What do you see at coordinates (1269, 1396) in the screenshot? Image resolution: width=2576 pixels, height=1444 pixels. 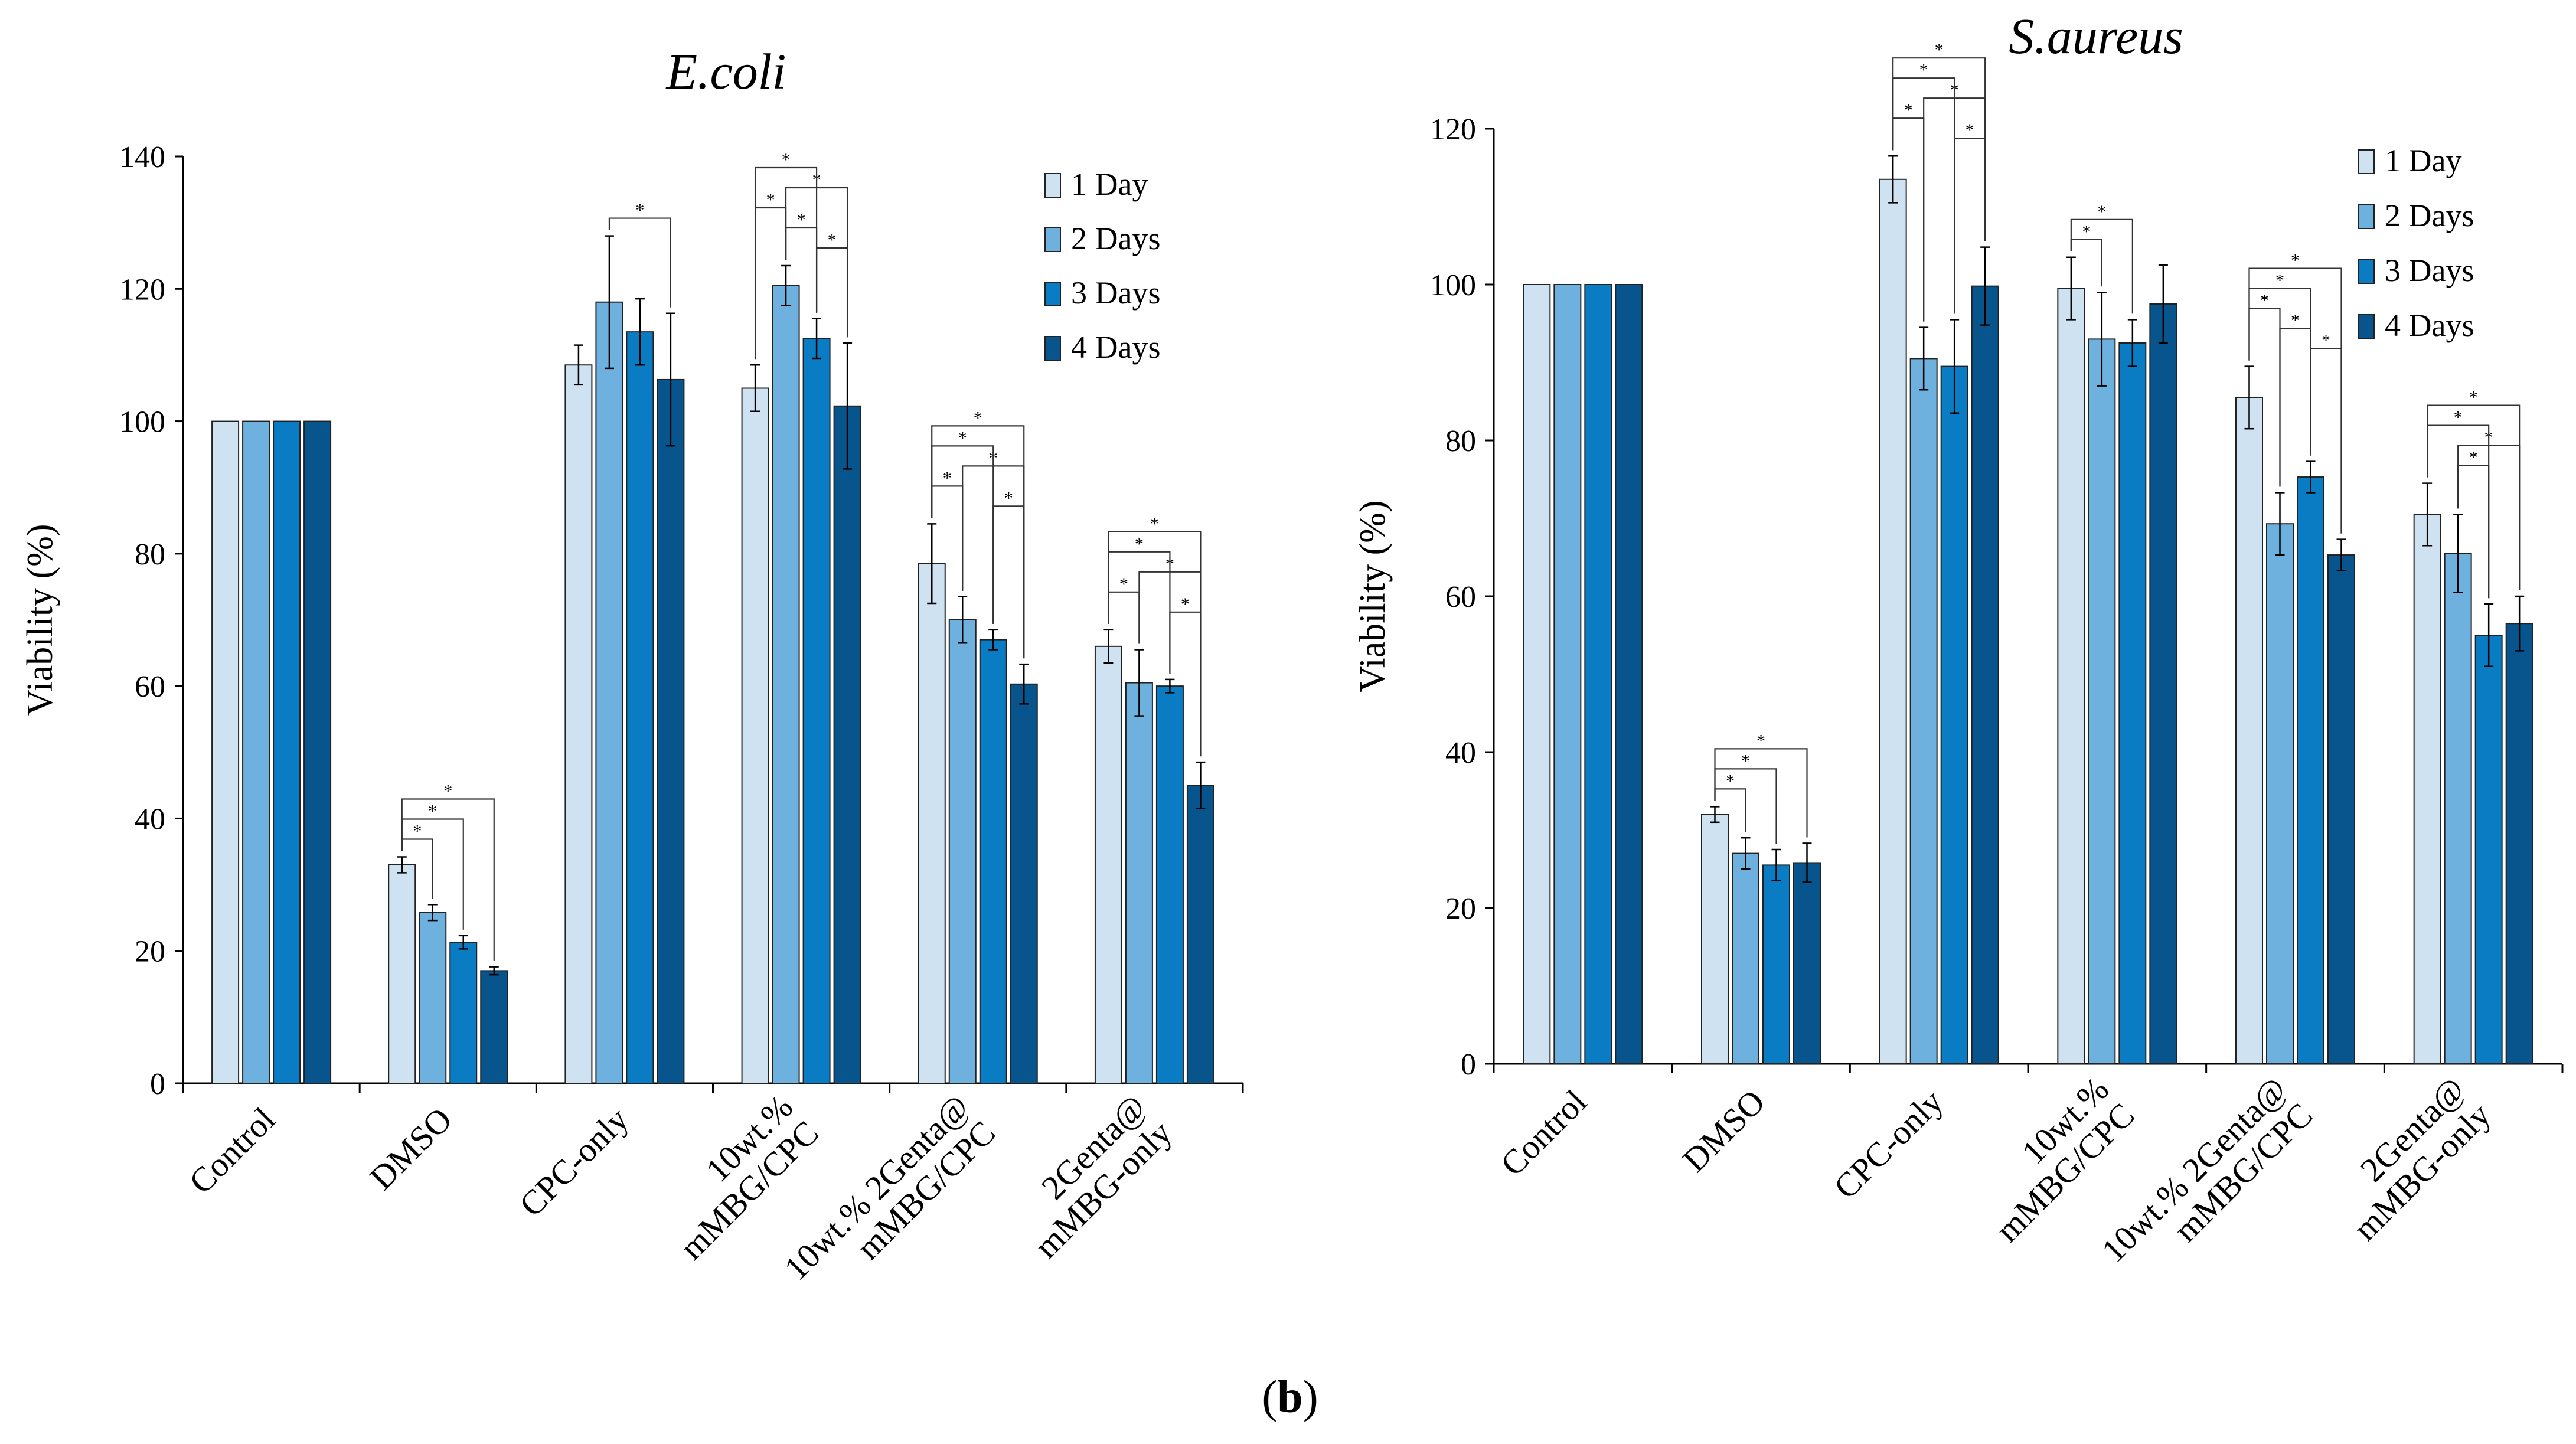 I see `panel-label-open: (` at bounding box center [1269, 1396].